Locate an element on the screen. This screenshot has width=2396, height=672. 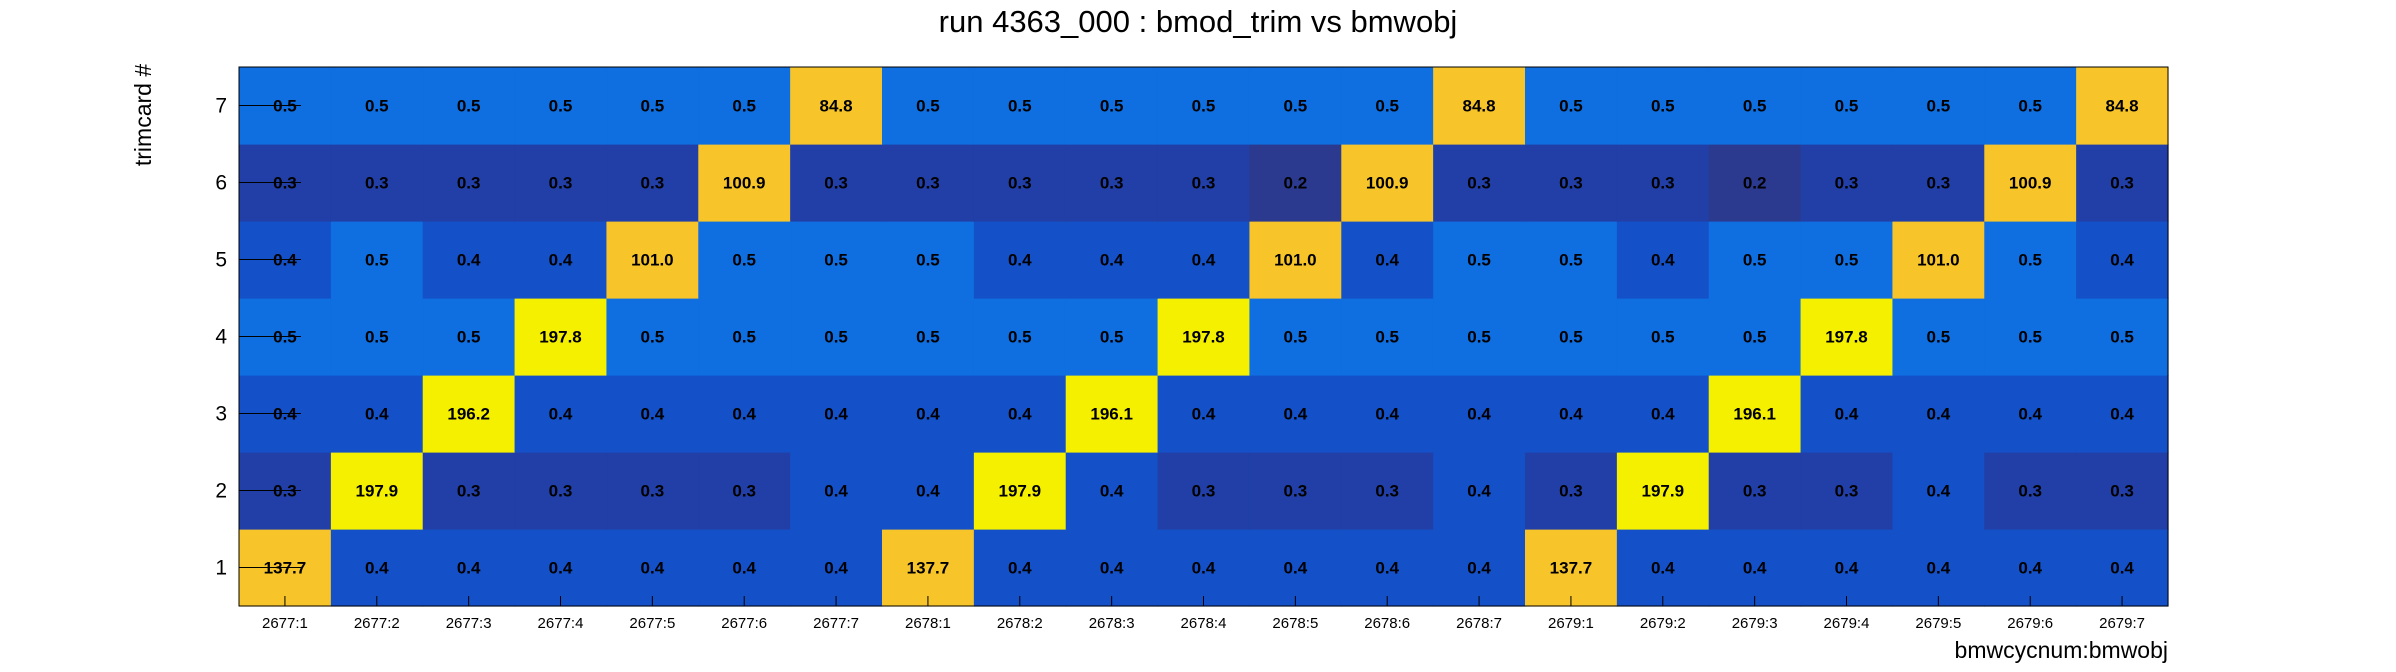
cell-value-label: 0.2 is located at coordinates (1755, 183).